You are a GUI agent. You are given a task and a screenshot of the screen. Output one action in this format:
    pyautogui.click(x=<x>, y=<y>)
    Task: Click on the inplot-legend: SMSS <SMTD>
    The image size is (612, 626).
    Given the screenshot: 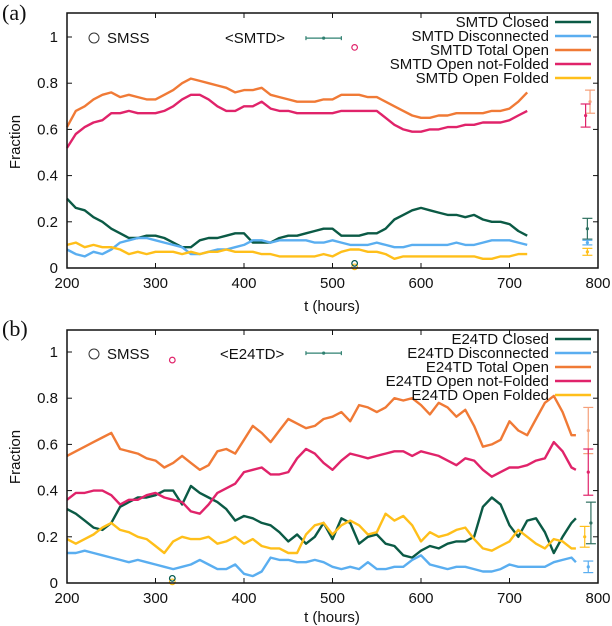 What is the action you would take?
    pyautogui.click(x=215, y=38)
    